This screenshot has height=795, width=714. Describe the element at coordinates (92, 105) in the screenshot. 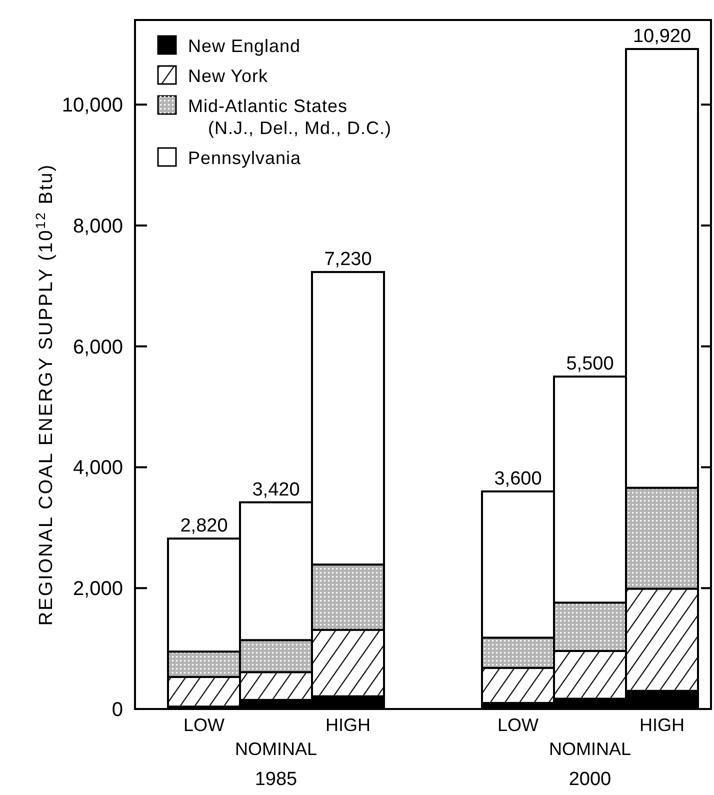

I see `y-tick-label: 10,000` at that location.